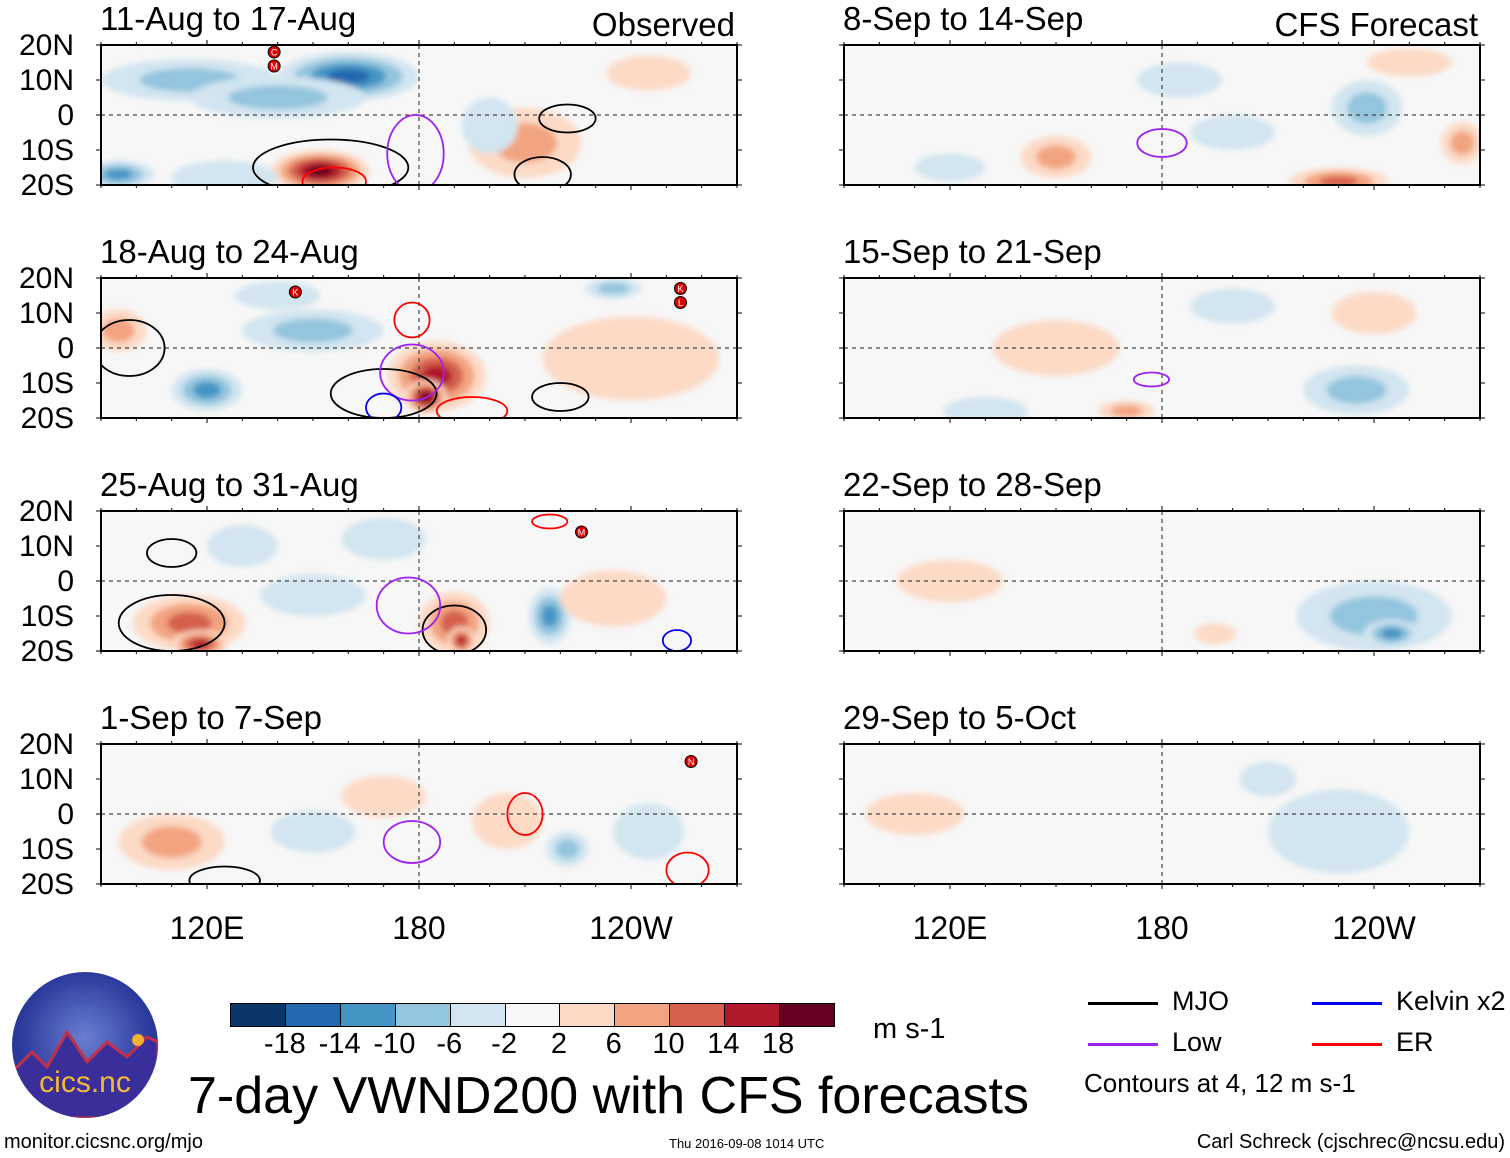  What do you see at coordinates (103, 1142) in the screenshot?
I see `footer-url: monitor.cicsnc.org/mjo` at bounding box center [103, 1142].